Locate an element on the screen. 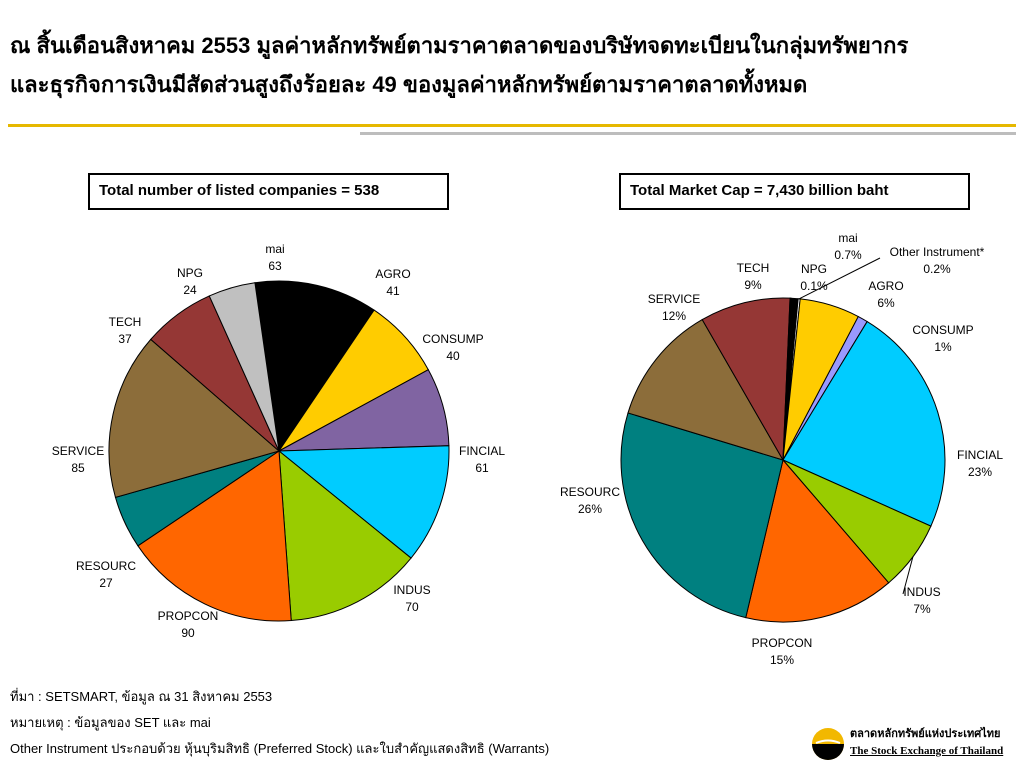 The image size is (1024, 768). value-mai: 63 is located at coordinates (275, 266).